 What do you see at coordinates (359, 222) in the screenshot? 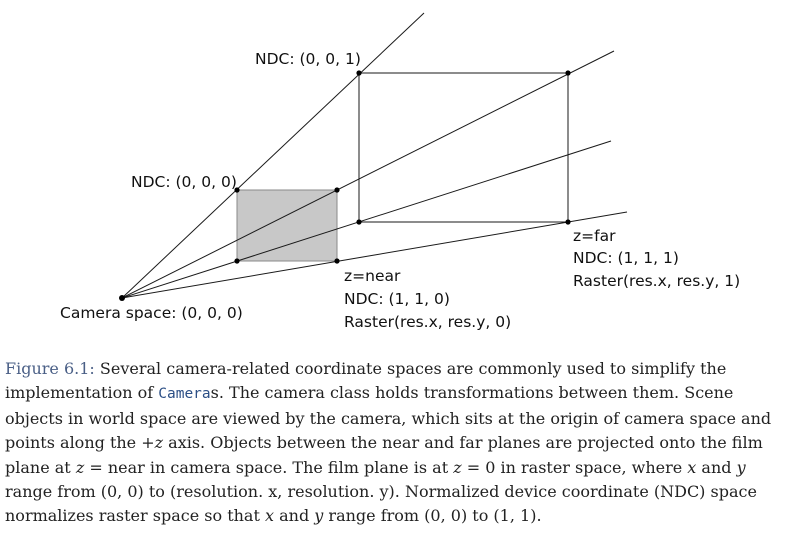
I see `far-bottom-left-point` at bounding box center [359, 222].